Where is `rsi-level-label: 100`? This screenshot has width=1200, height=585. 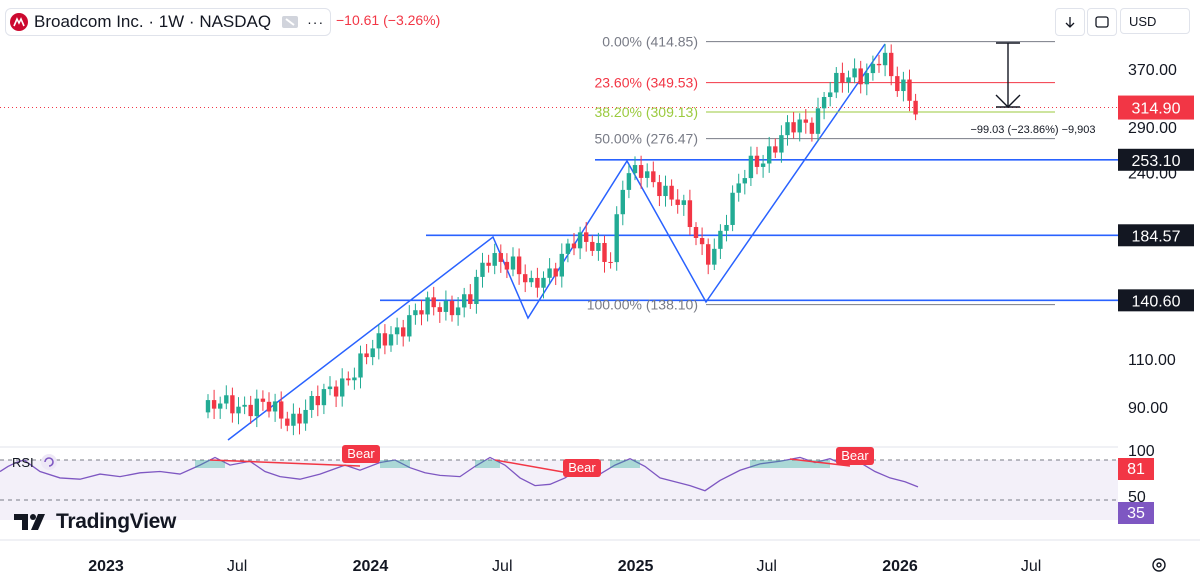
rsi-level-label: 100 is located at coordinates (1141, 451).